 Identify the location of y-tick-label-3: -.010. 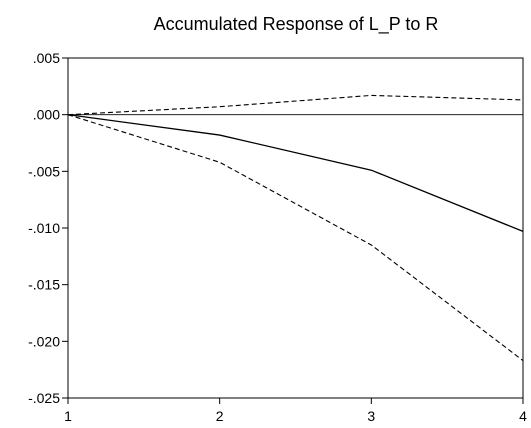
(44, 228).